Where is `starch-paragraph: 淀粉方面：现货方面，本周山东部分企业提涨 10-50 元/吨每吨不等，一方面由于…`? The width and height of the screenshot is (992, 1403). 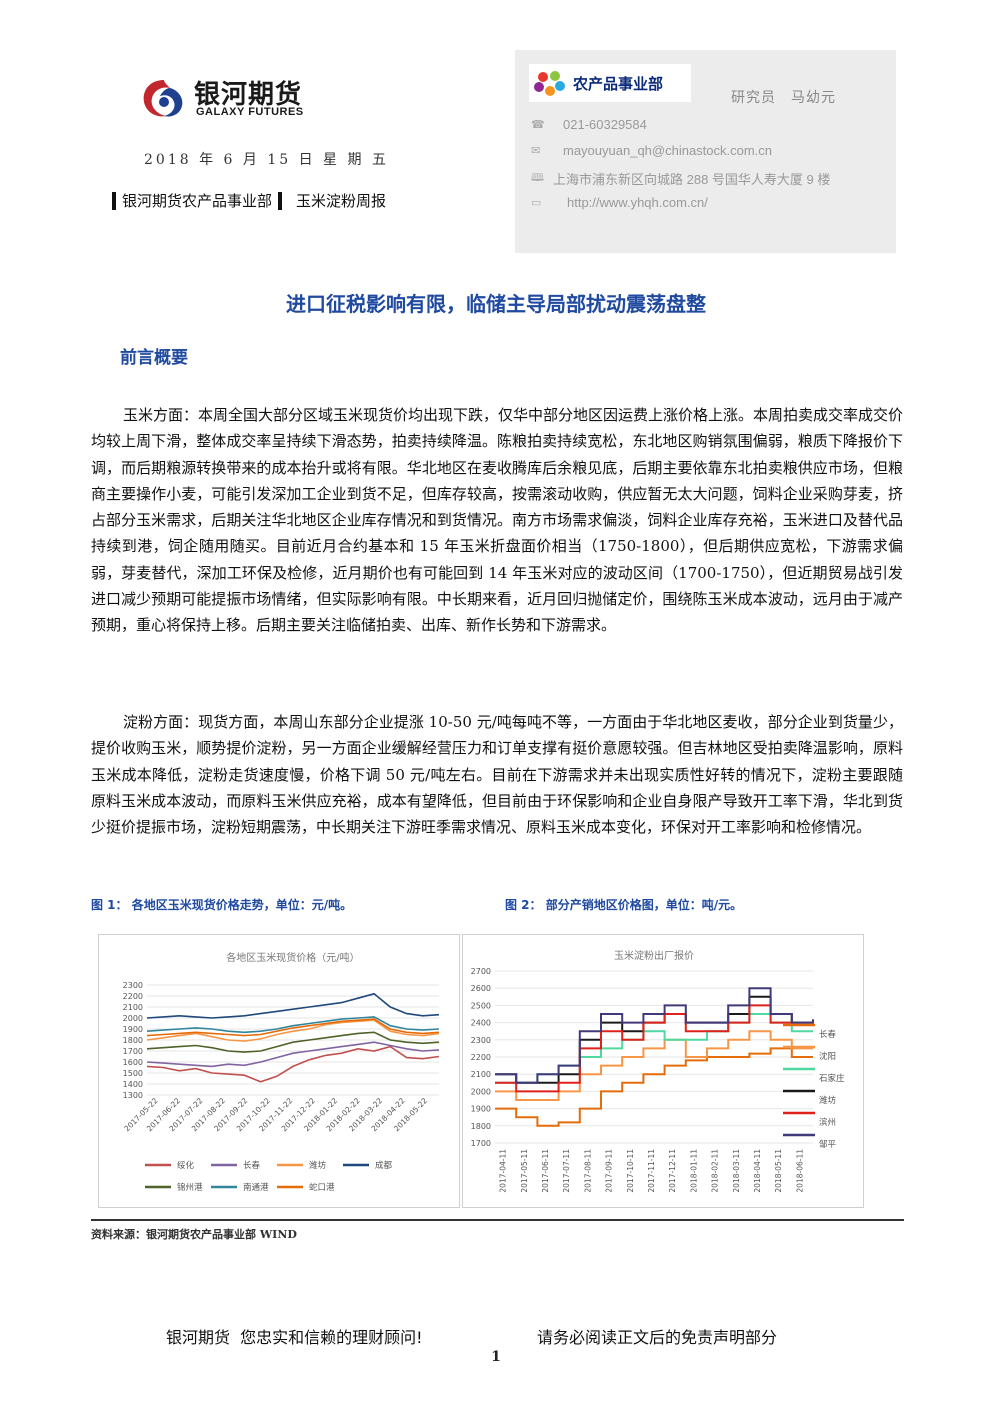 starch-paragraph: 淀粉方面：现货方面，本周山东部分企业提涨 10-50 元/吨每吨不等，一方面由于… is located at coordinates (497, 775).